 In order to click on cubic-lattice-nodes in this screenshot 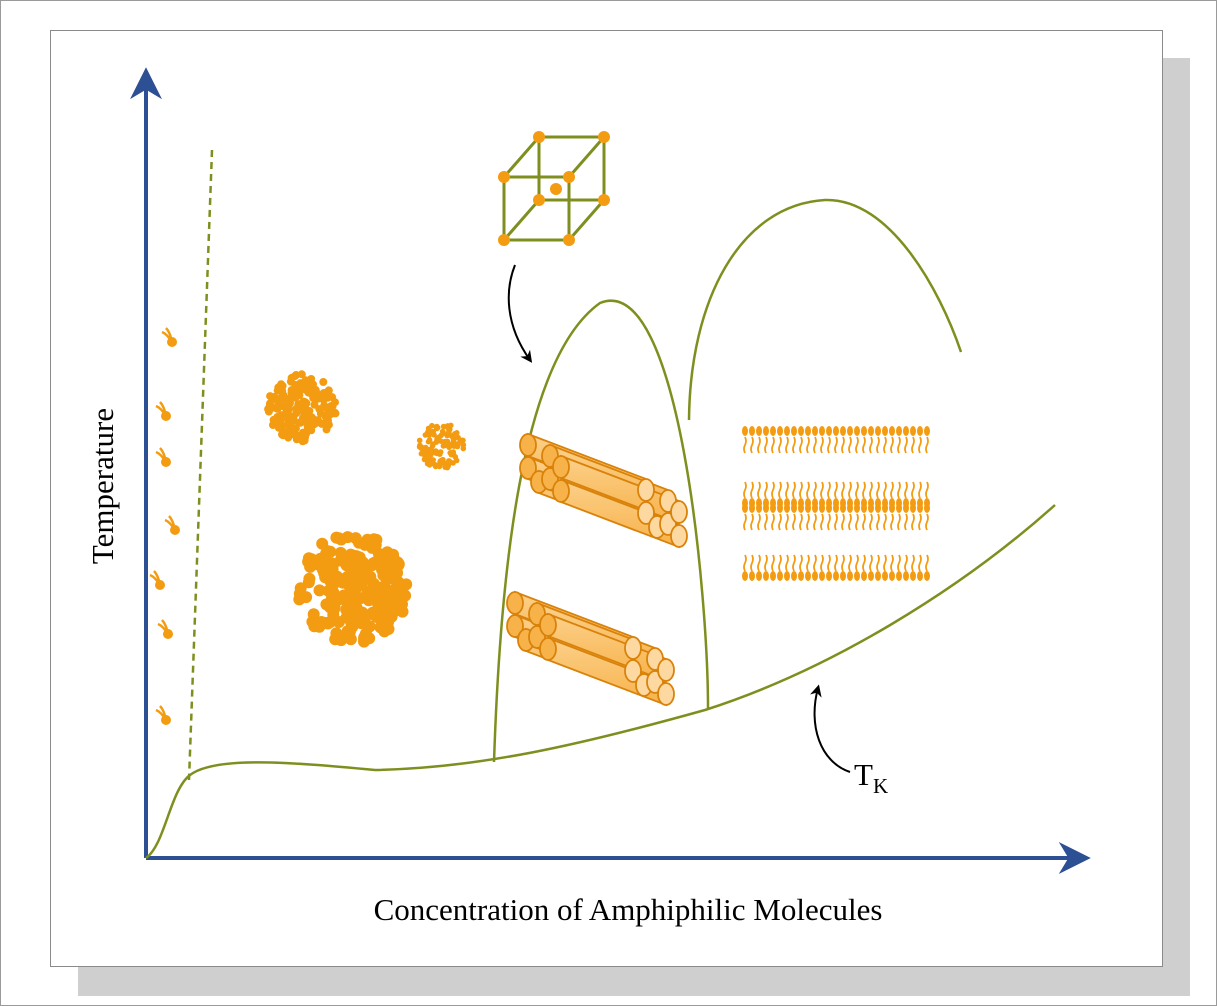, I will do `click(554, 188)`.